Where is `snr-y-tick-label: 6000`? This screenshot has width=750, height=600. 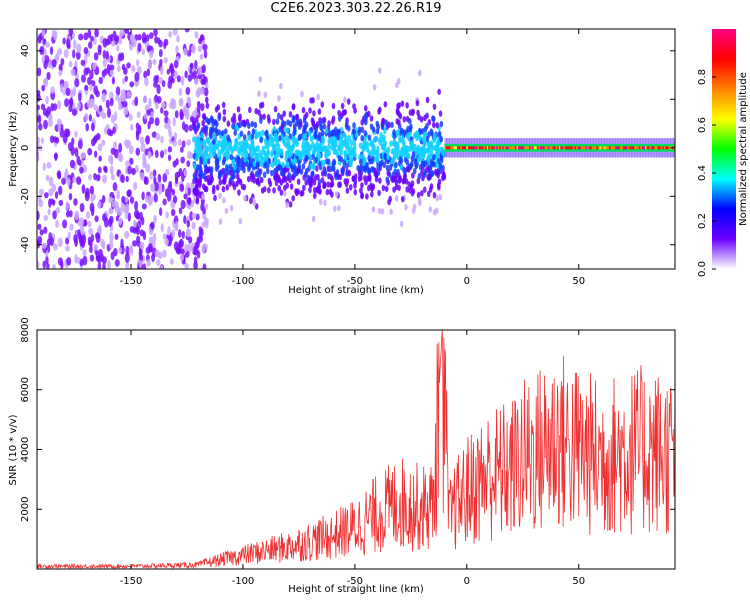
snr-y-tick-label: 6000 is located at coordinates (25, 389).